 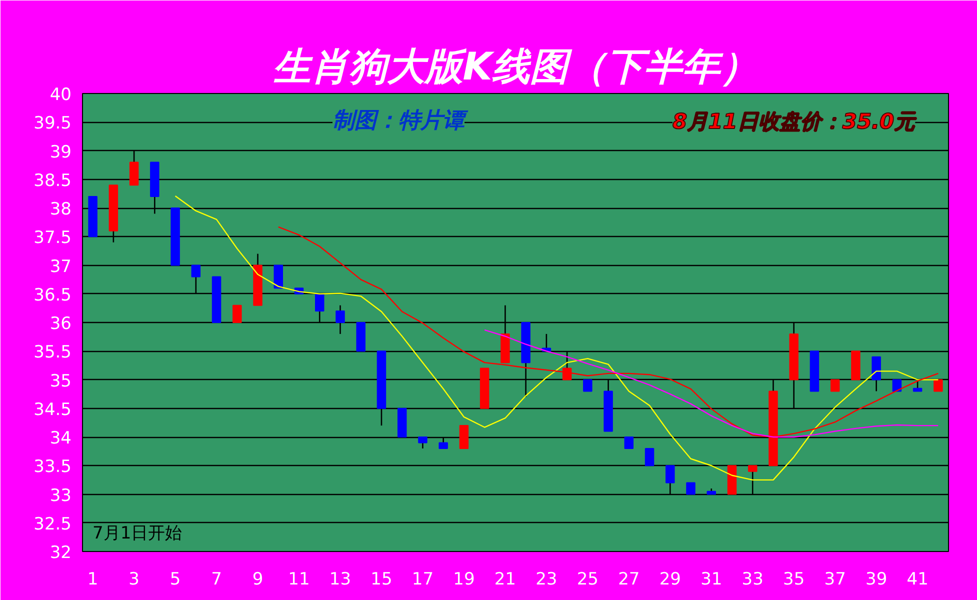 What do you see at coordinates (547, 580) in the screenshot?
I see `x-tick-label: 23` at bounding box center [547, 580].